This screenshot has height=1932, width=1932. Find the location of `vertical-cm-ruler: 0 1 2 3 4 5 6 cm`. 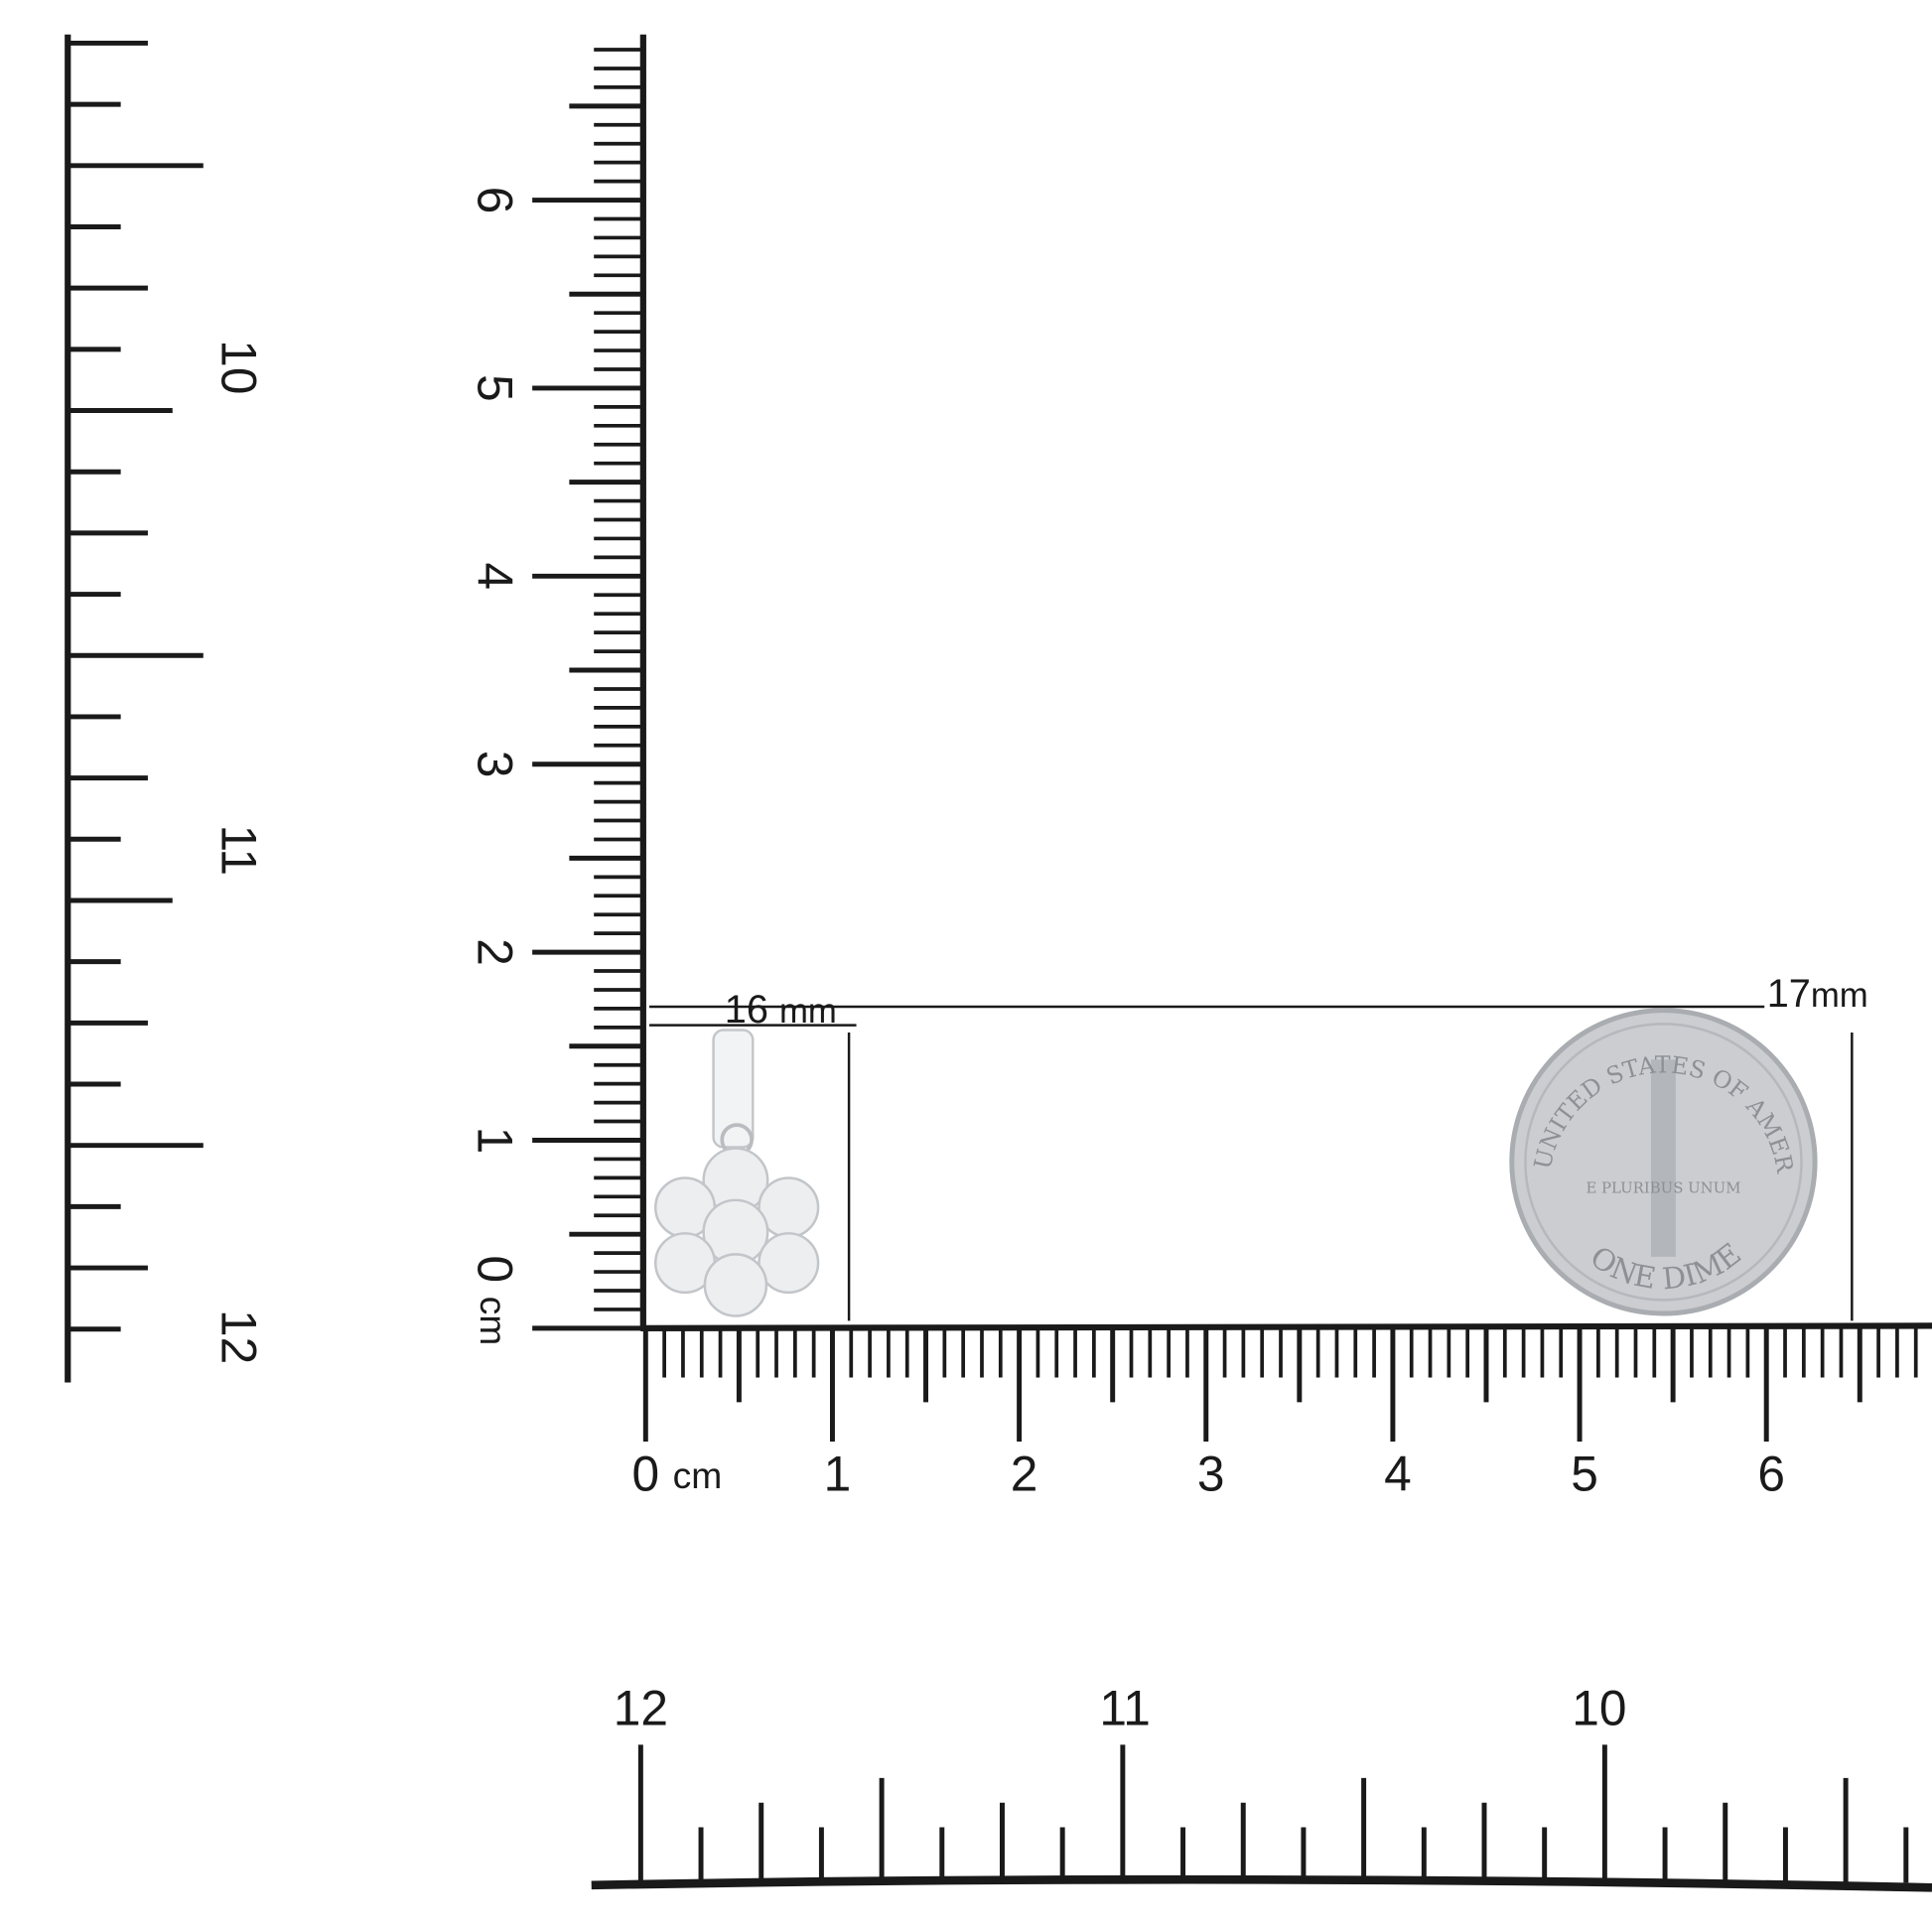

vertical-cm-ruler: 0 1 2 3 4 5 6 cm is located at coordinates (557, 690).